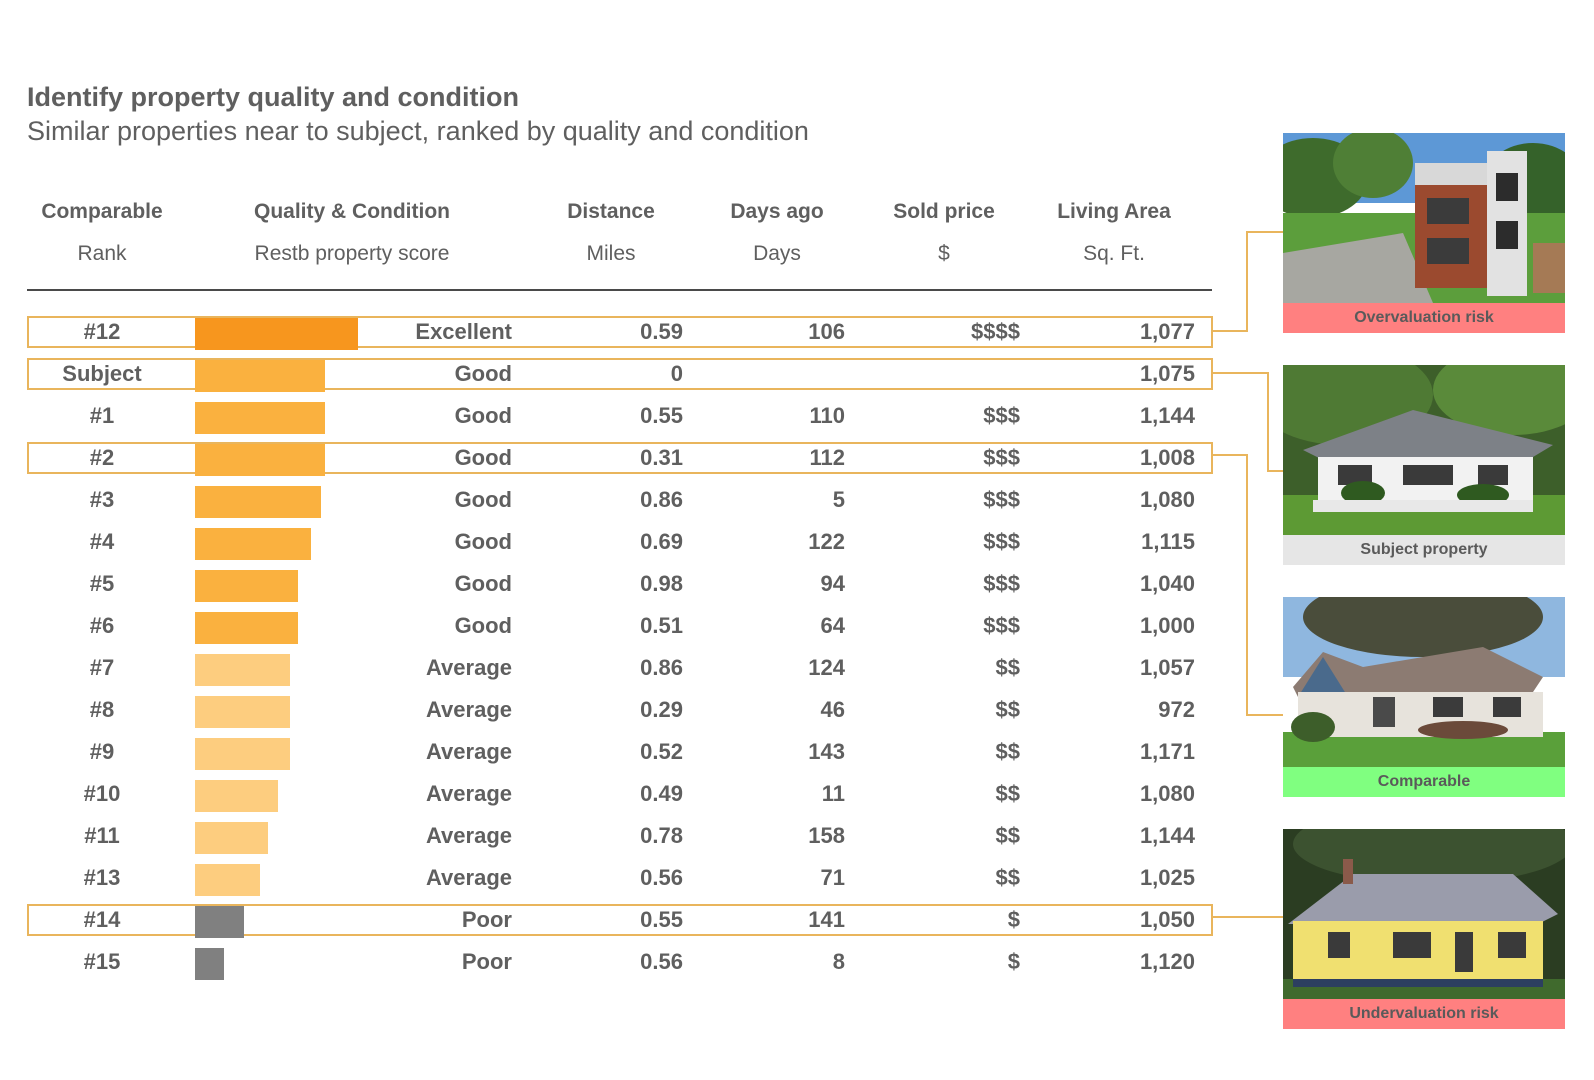  What do you see at coordinates (102, 541) in the screenshot?
I see `rank-cell: #4` at bounding box center [102, 541].